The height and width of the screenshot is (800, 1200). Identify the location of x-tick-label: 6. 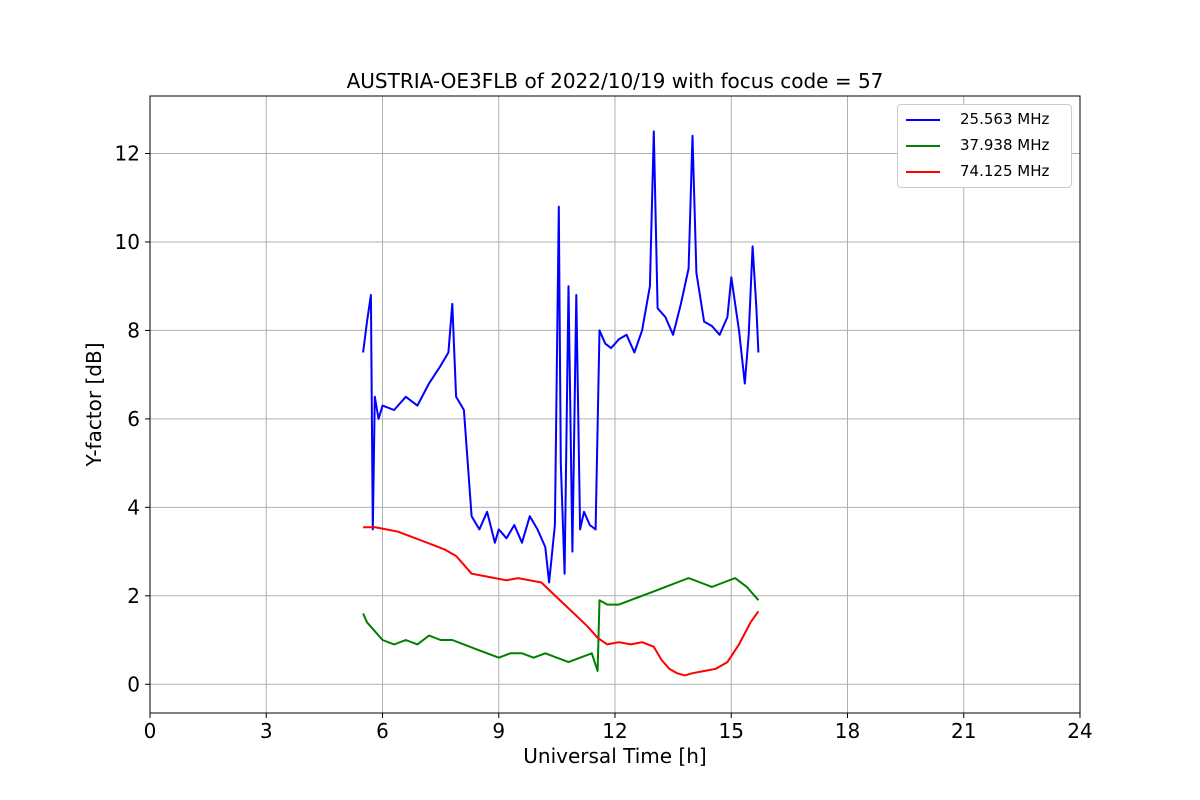
(382, 731).